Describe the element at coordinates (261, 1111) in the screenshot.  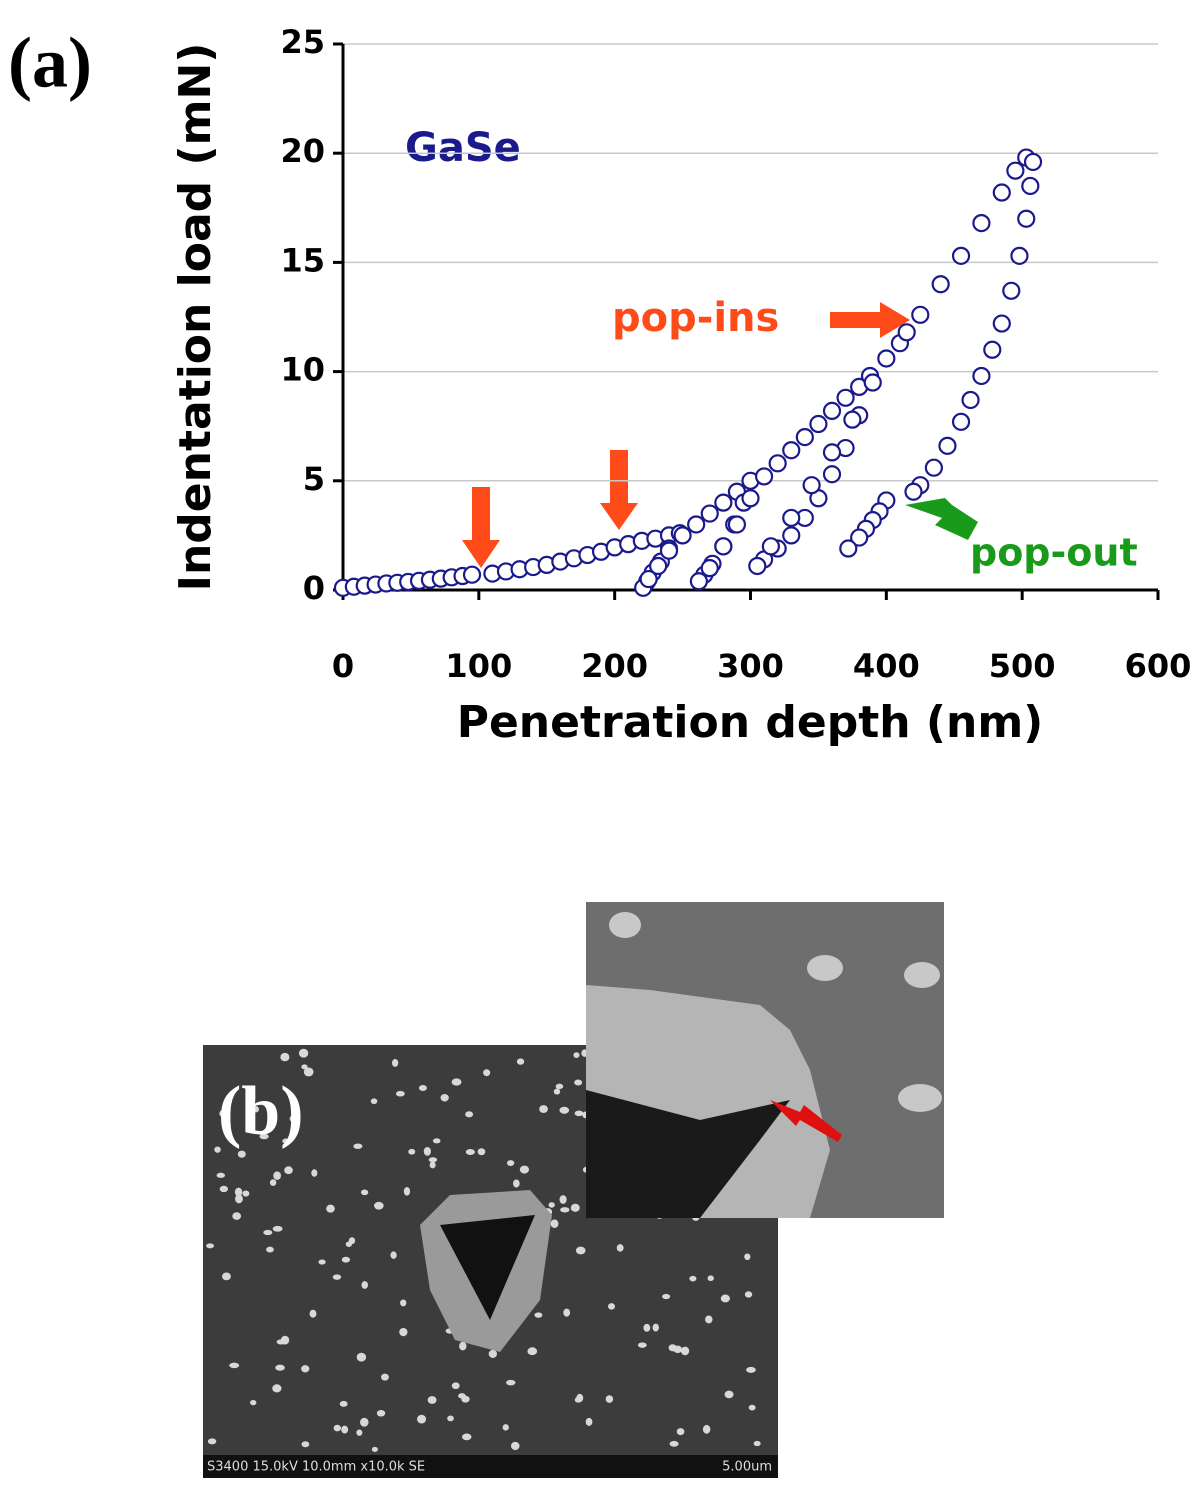
I see `panel-label: (b)` at that location.